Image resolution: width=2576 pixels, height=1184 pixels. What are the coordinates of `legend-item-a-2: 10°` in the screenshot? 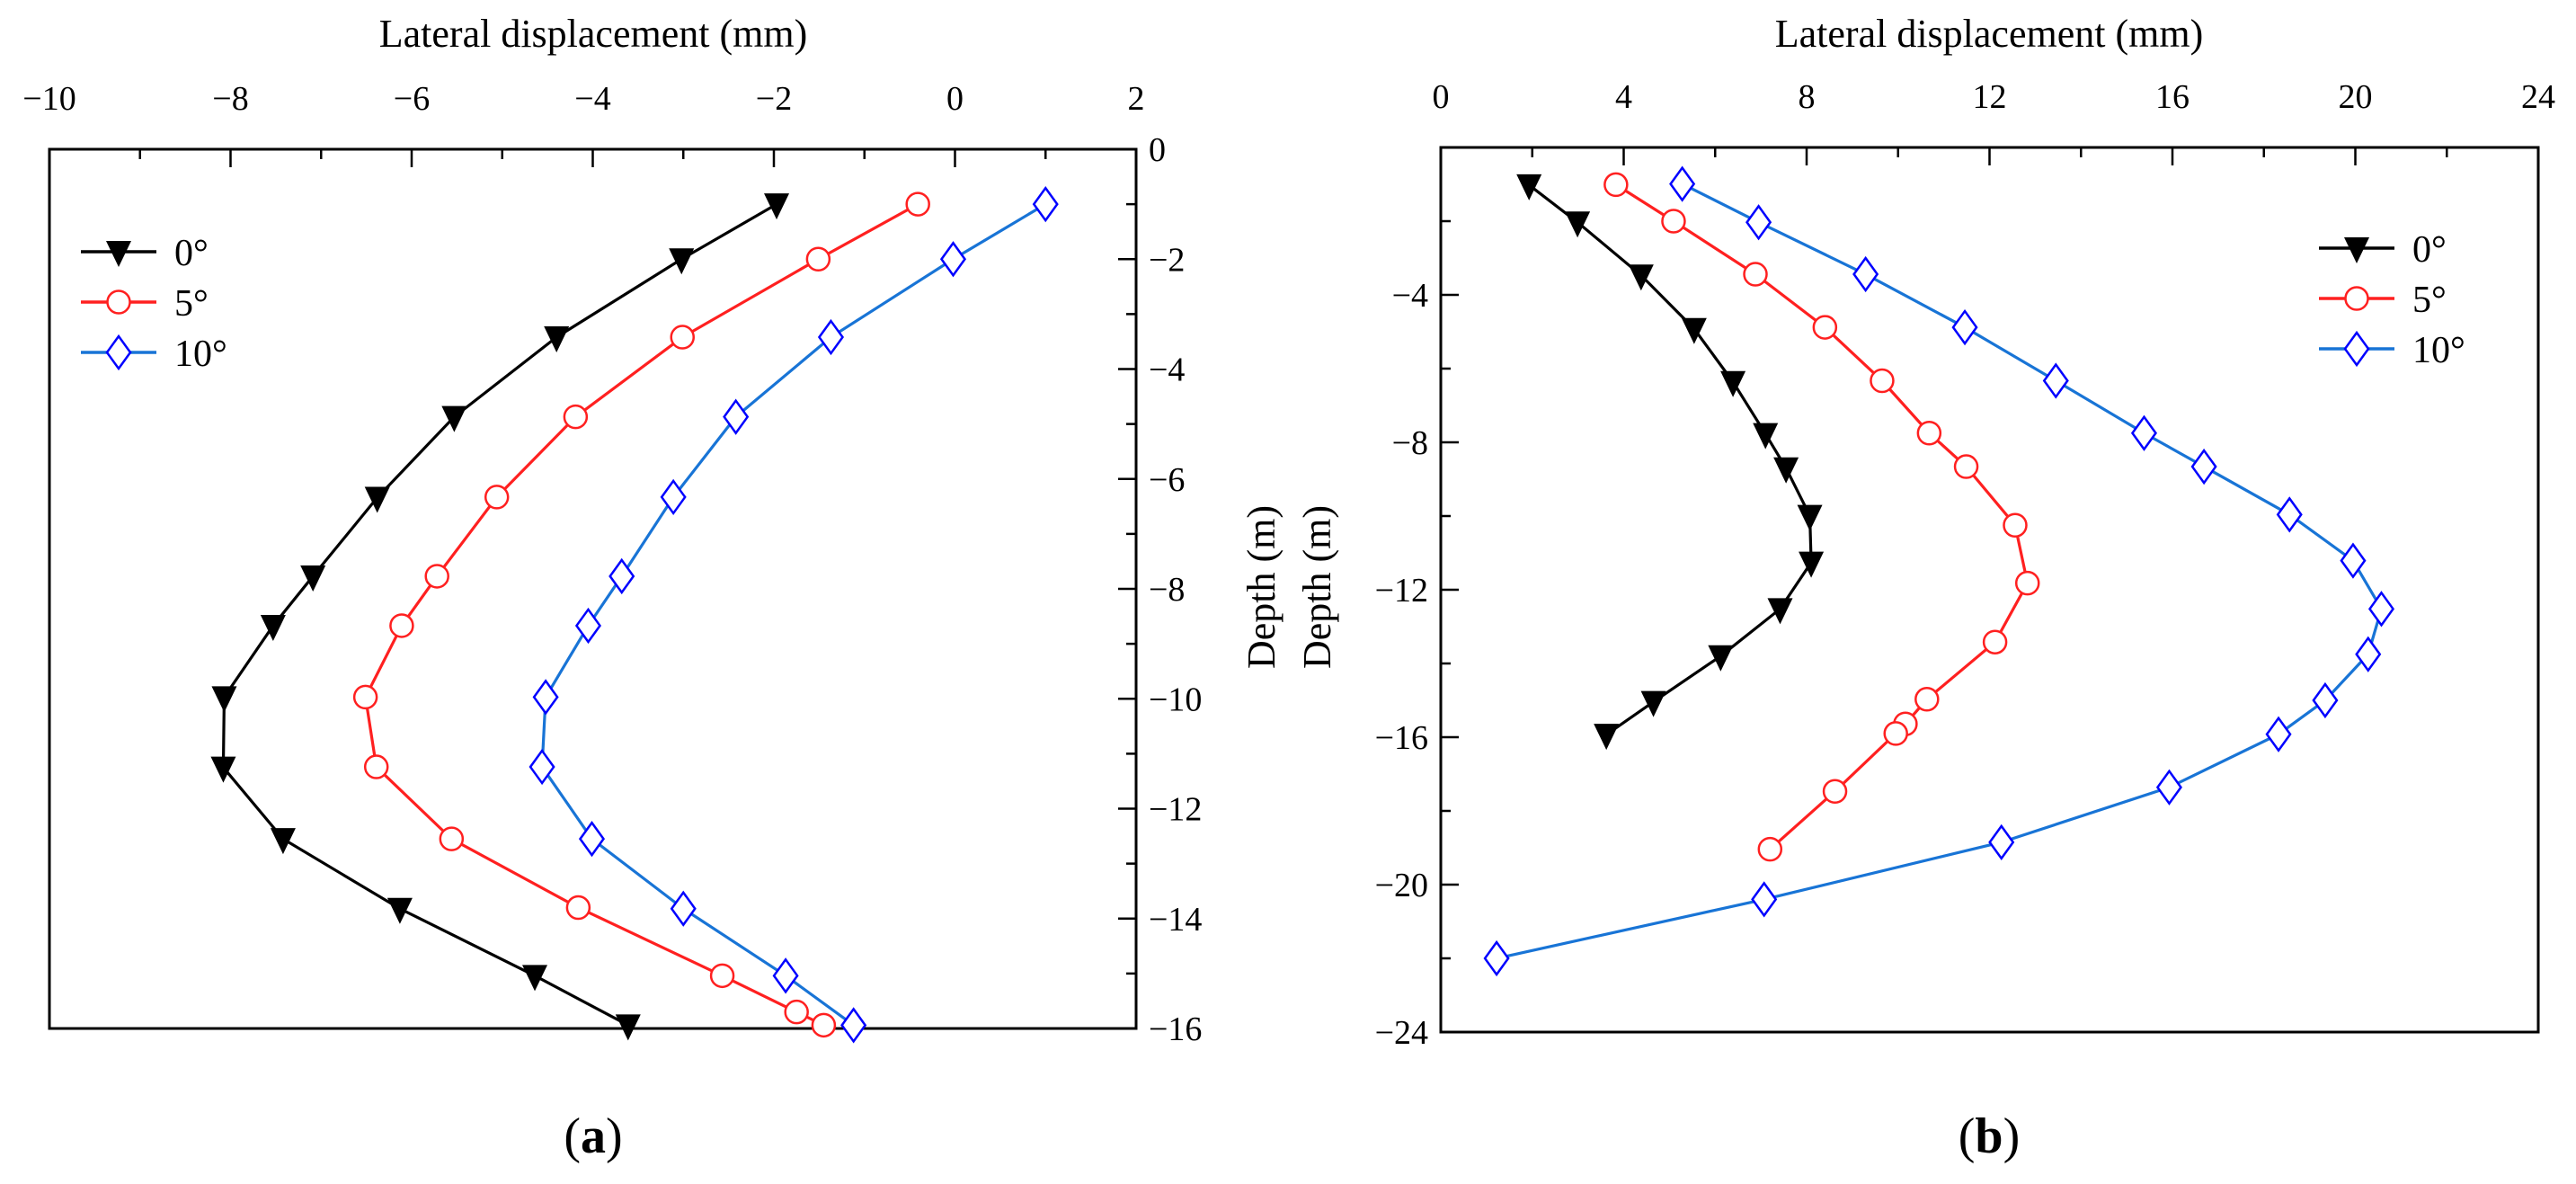 It's located at (154, 354).